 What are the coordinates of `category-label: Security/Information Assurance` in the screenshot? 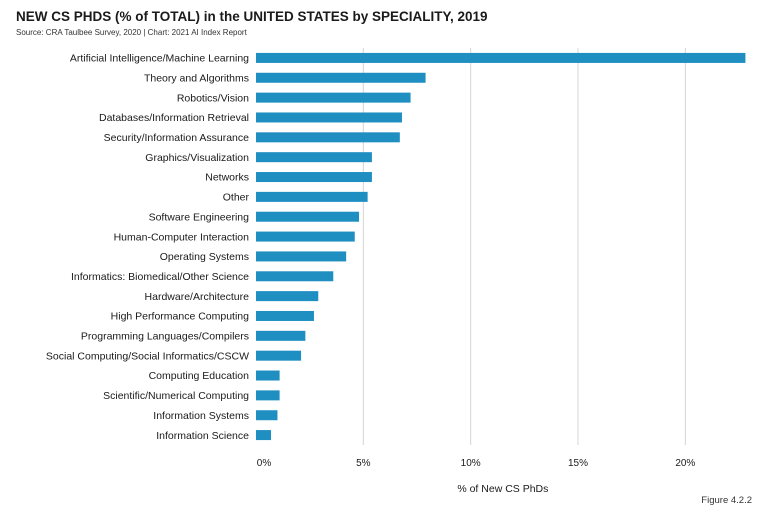 It's located at (176, 138).